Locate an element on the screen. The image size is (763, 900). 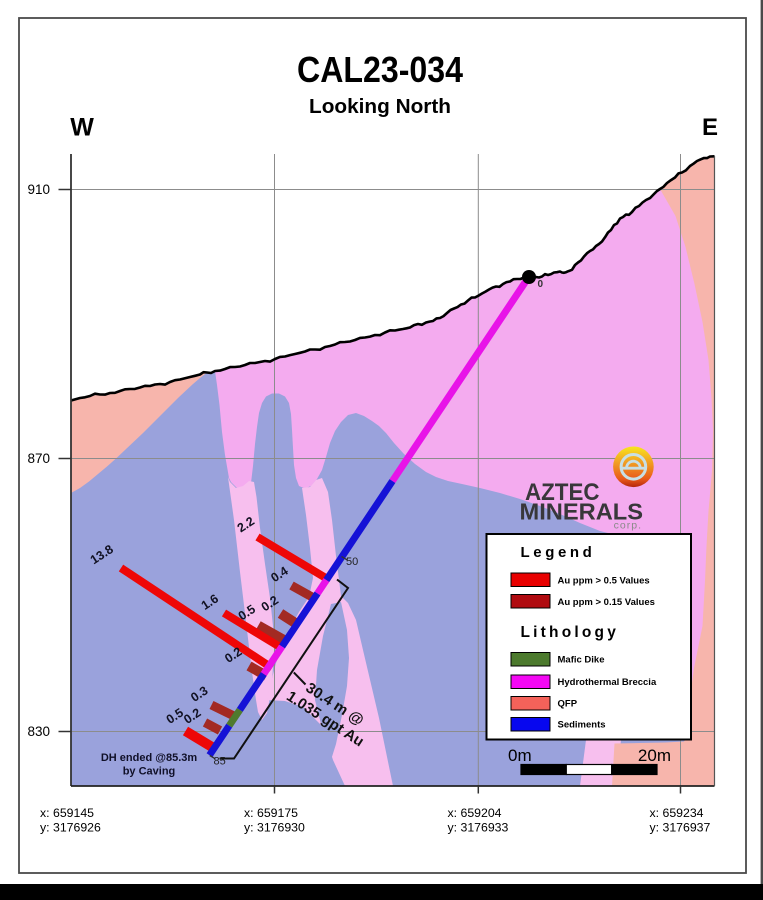
svg-text: Au ppm > 0.15 Values is located at coordinates (606, 602).